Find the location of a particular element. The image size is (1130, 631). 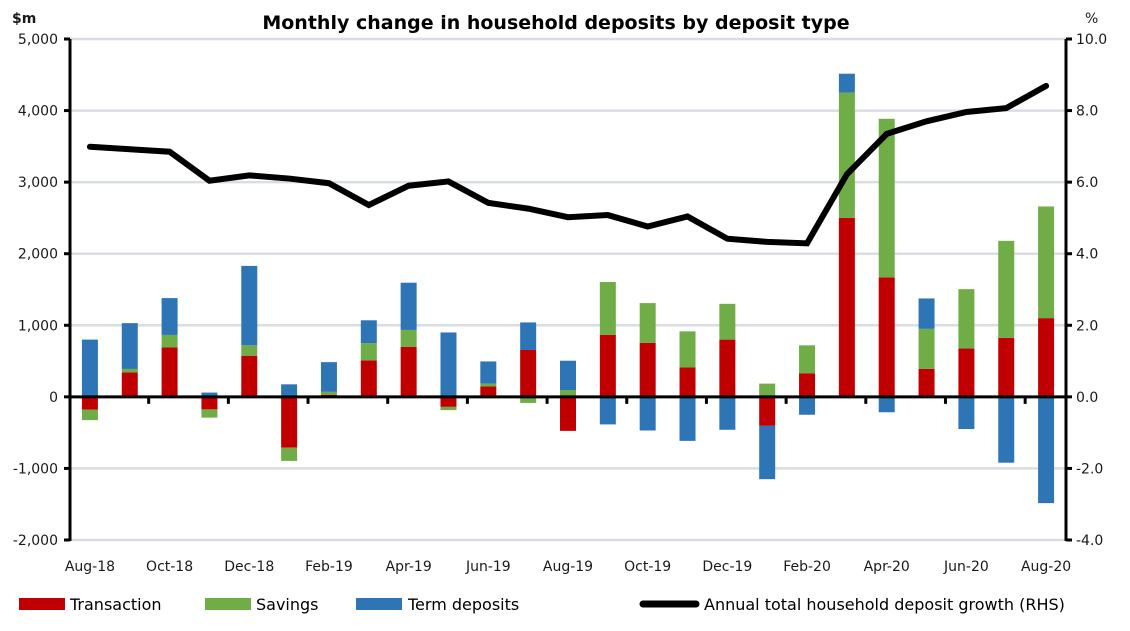

x-tick-label: Aug-20 is located at coordinates (1046, 567).